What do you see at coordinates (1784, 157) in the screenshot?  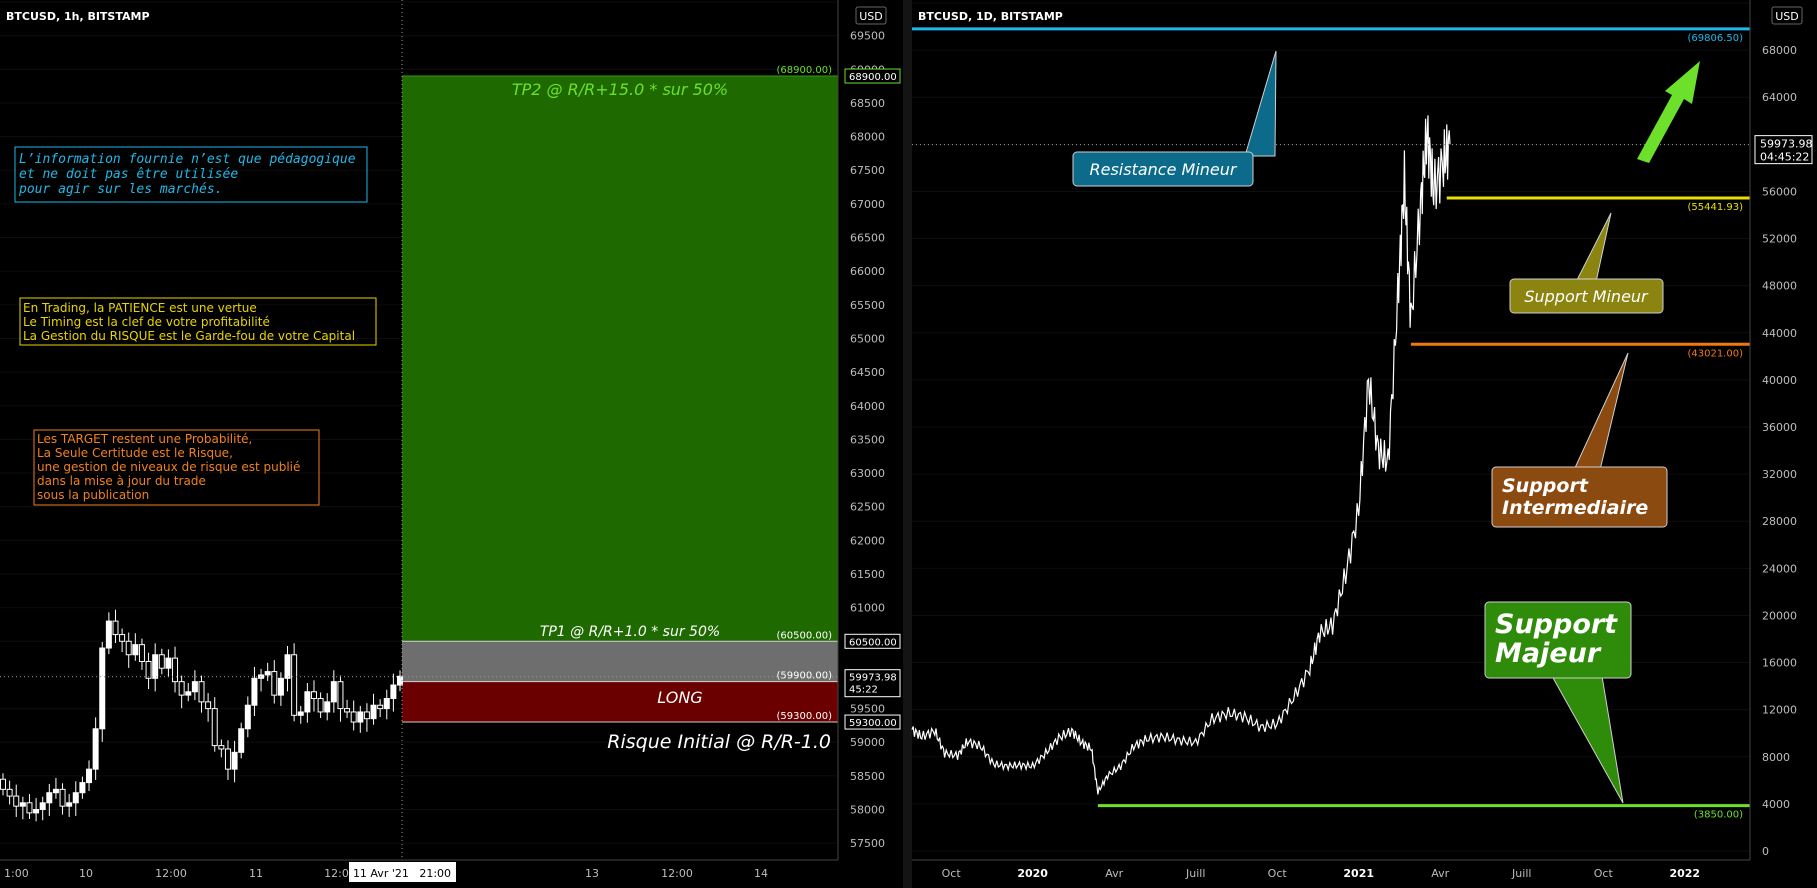 I see `candle-countdown: 04:45:22` at bounding box center [1784, 157].